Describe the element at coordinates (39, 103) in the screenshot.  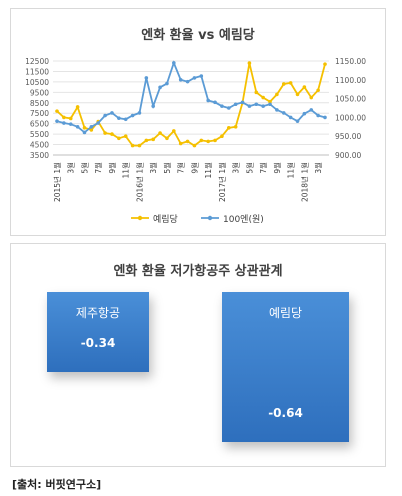
I see `y-left-tick-label: 8500` at that location.